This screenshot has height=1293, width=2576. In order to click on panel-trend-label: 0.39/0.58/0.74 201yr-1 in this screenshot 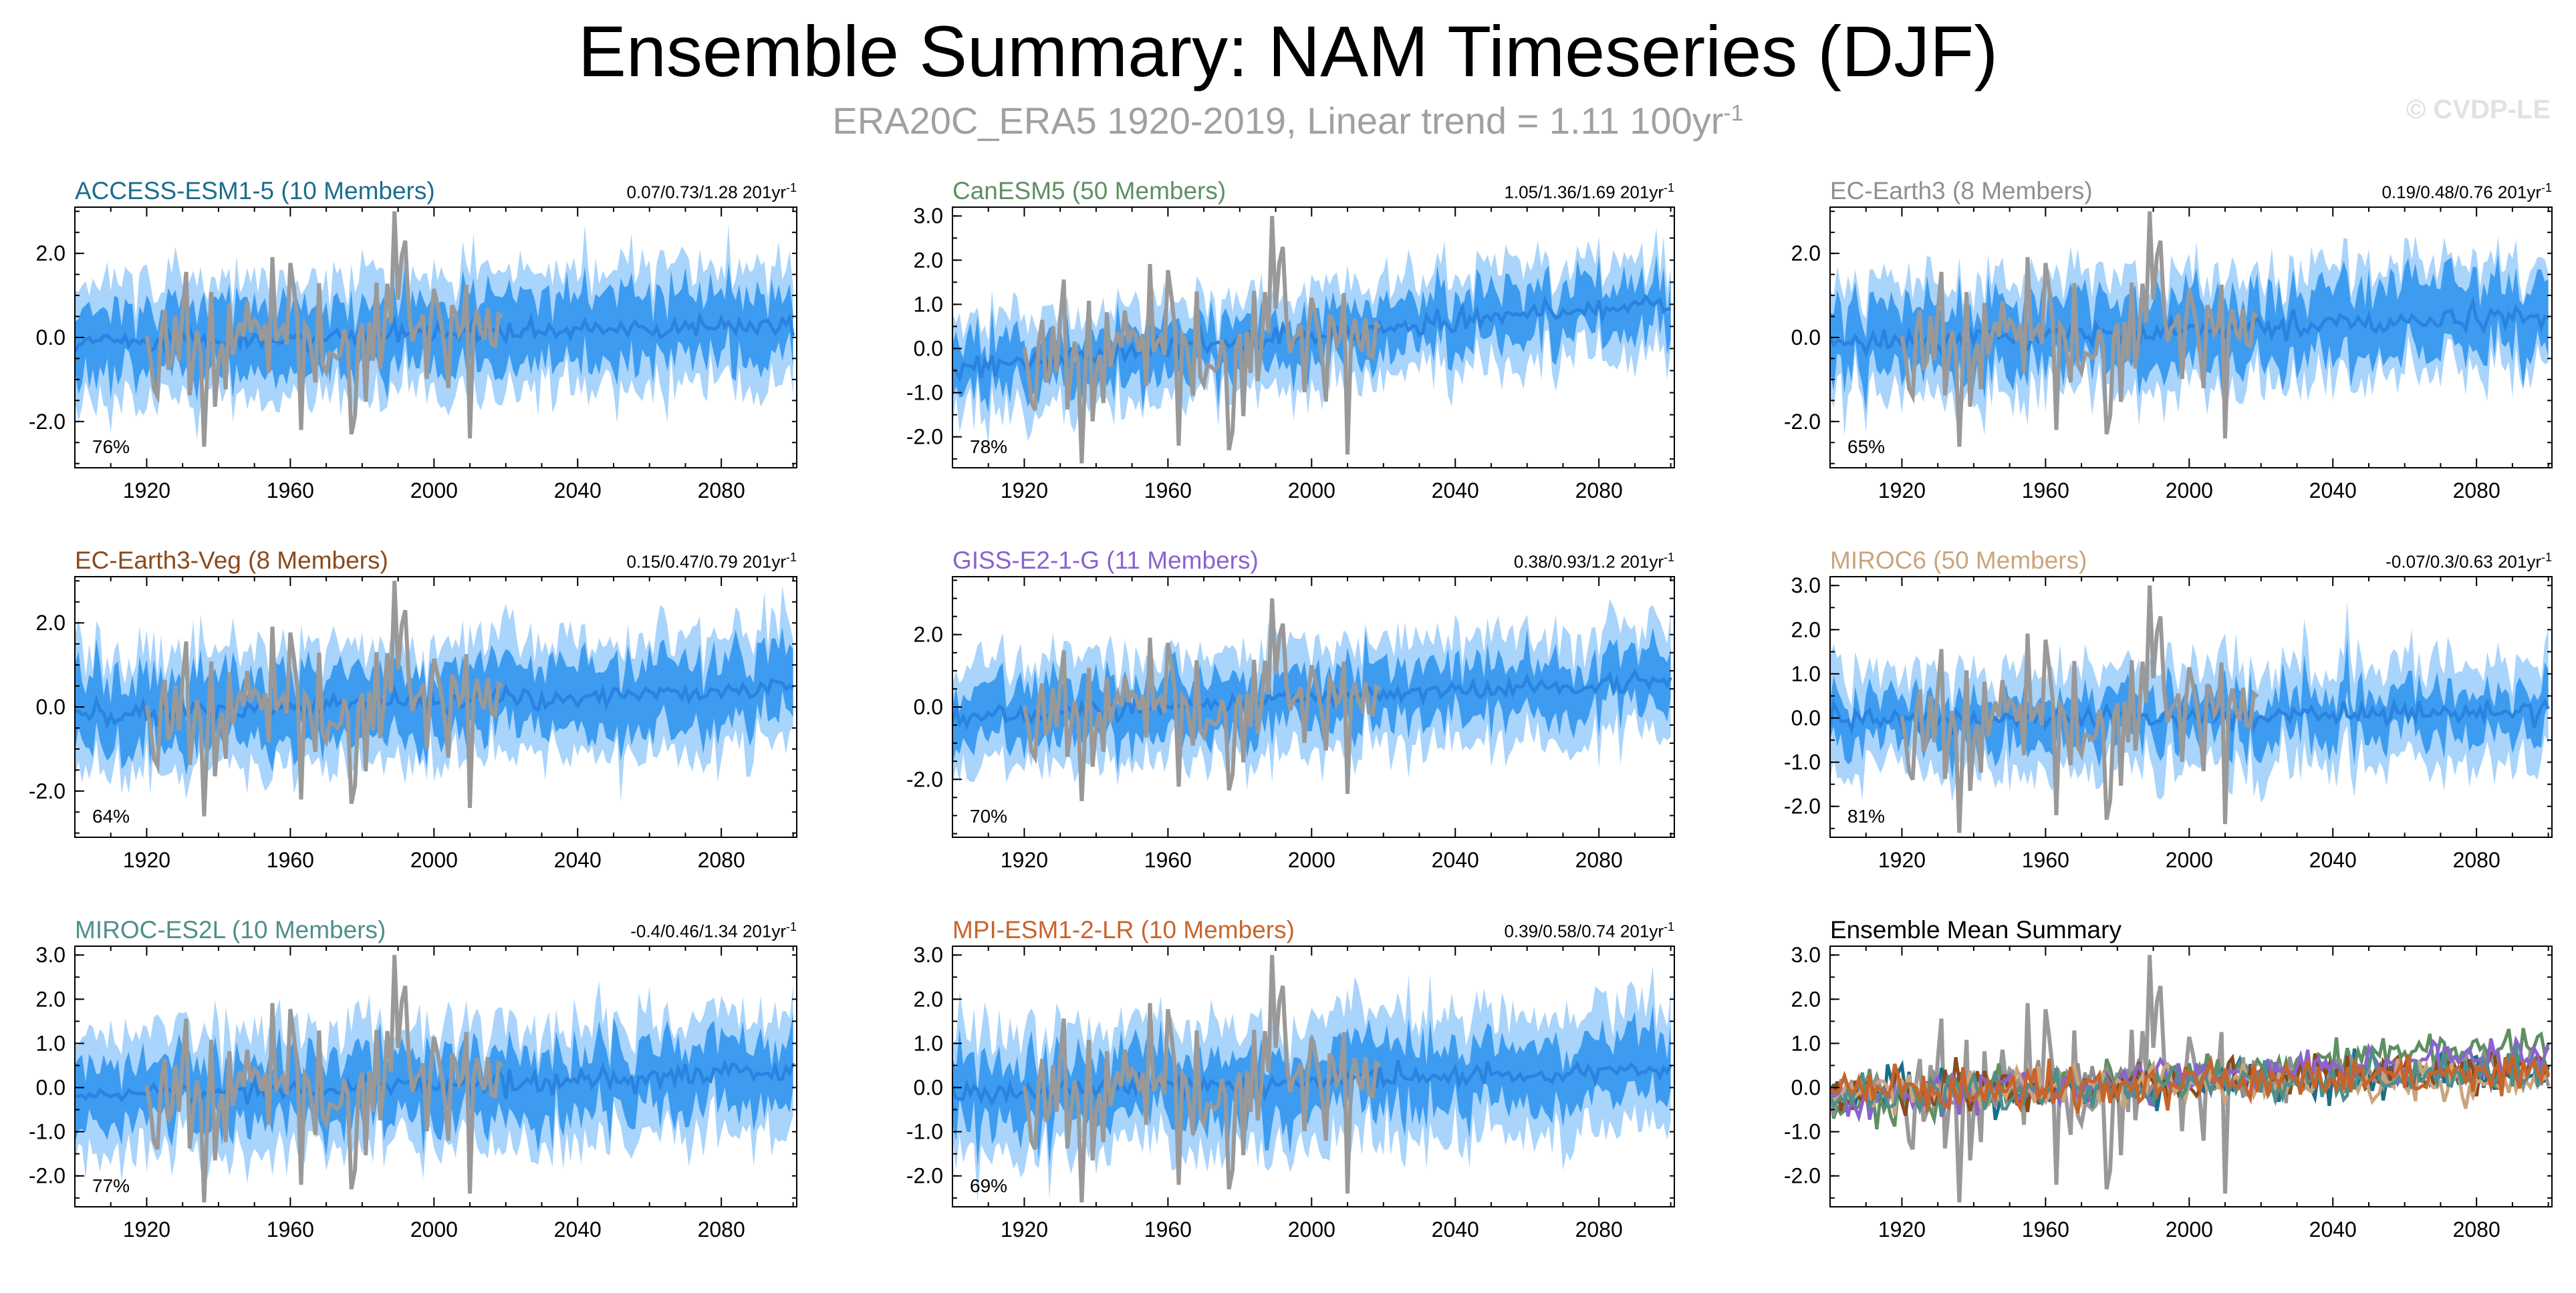, I will do `click(1589, 931)`.